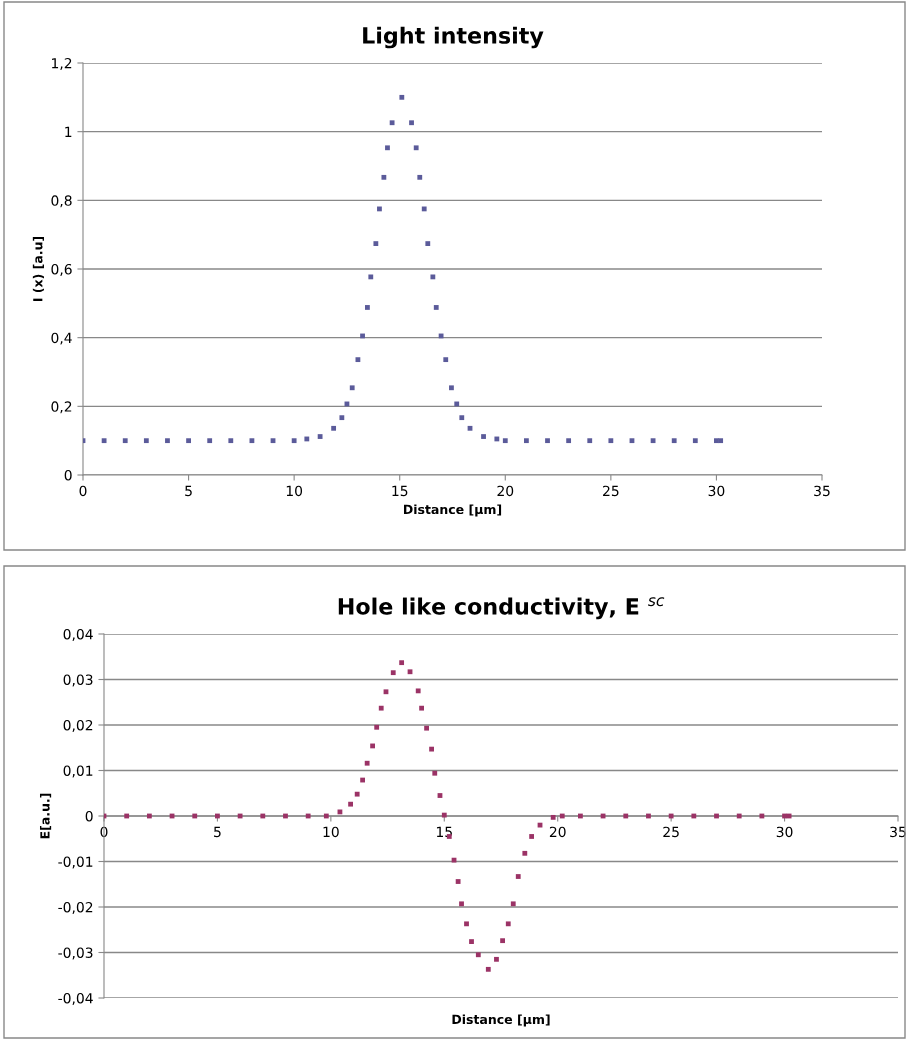 The width and height of the screenshot is (907, 1040). What do you see at coordinates (75, 998) in the screenshot?
I see `y-tick-label: -0,04` at bounding box center [75, 998].